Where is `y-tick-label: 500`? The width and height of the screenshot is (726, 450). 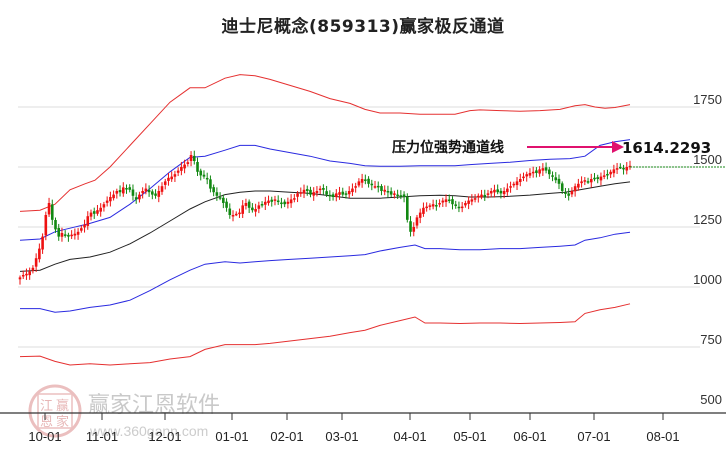
y-tick-label: 500 is located at coordinates (711, 399).